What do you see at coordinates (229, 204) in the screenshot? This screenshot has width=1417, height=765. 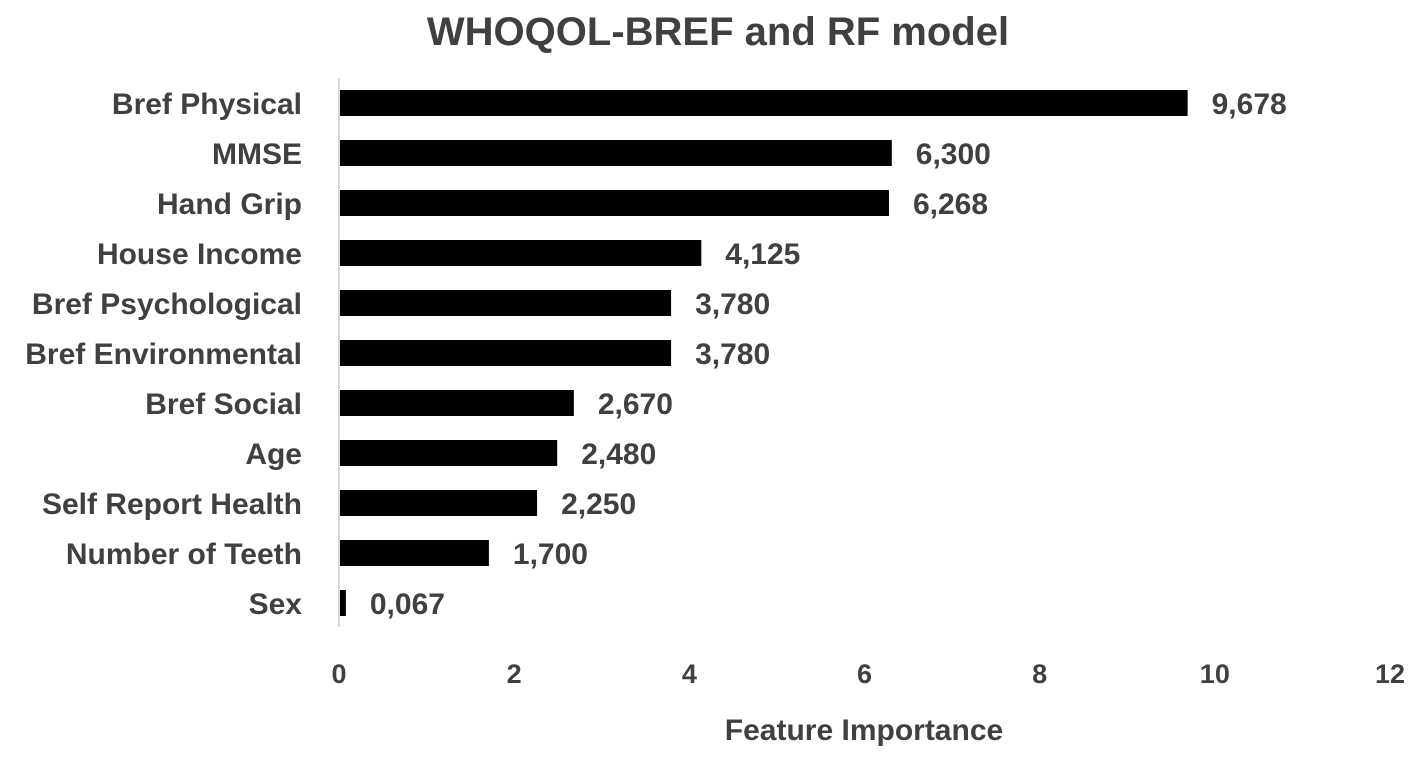 I see `category-label-hand-grip: Hand Grip` at bounding box center [229, 204].